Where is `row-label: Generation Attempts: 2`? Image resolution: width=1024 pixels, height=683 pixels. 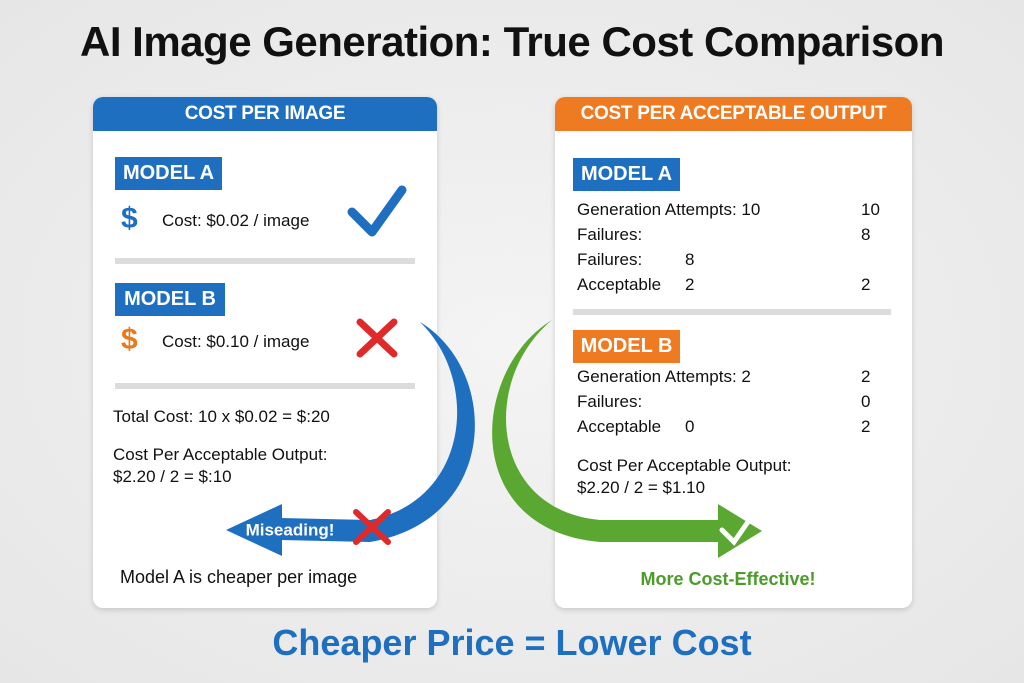 row-label: Generation Attempts: 2 is located at coordinates (664, 376).